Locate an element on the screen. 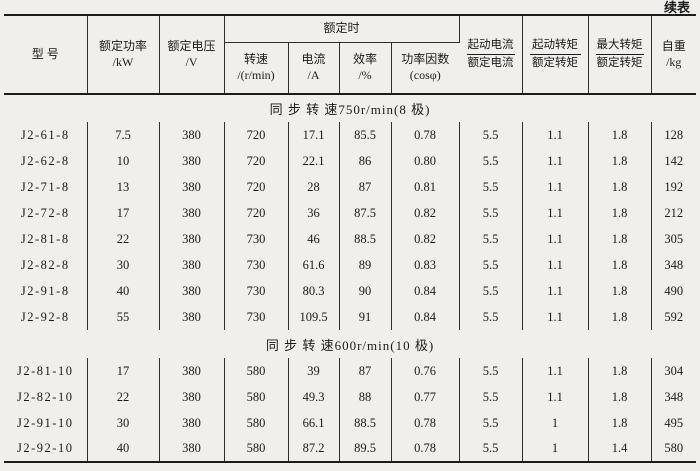 Image resolution: width=700 pixels, height=471 pixels. cell-efficiency: 88.5 is located at coordinates (365, 423).